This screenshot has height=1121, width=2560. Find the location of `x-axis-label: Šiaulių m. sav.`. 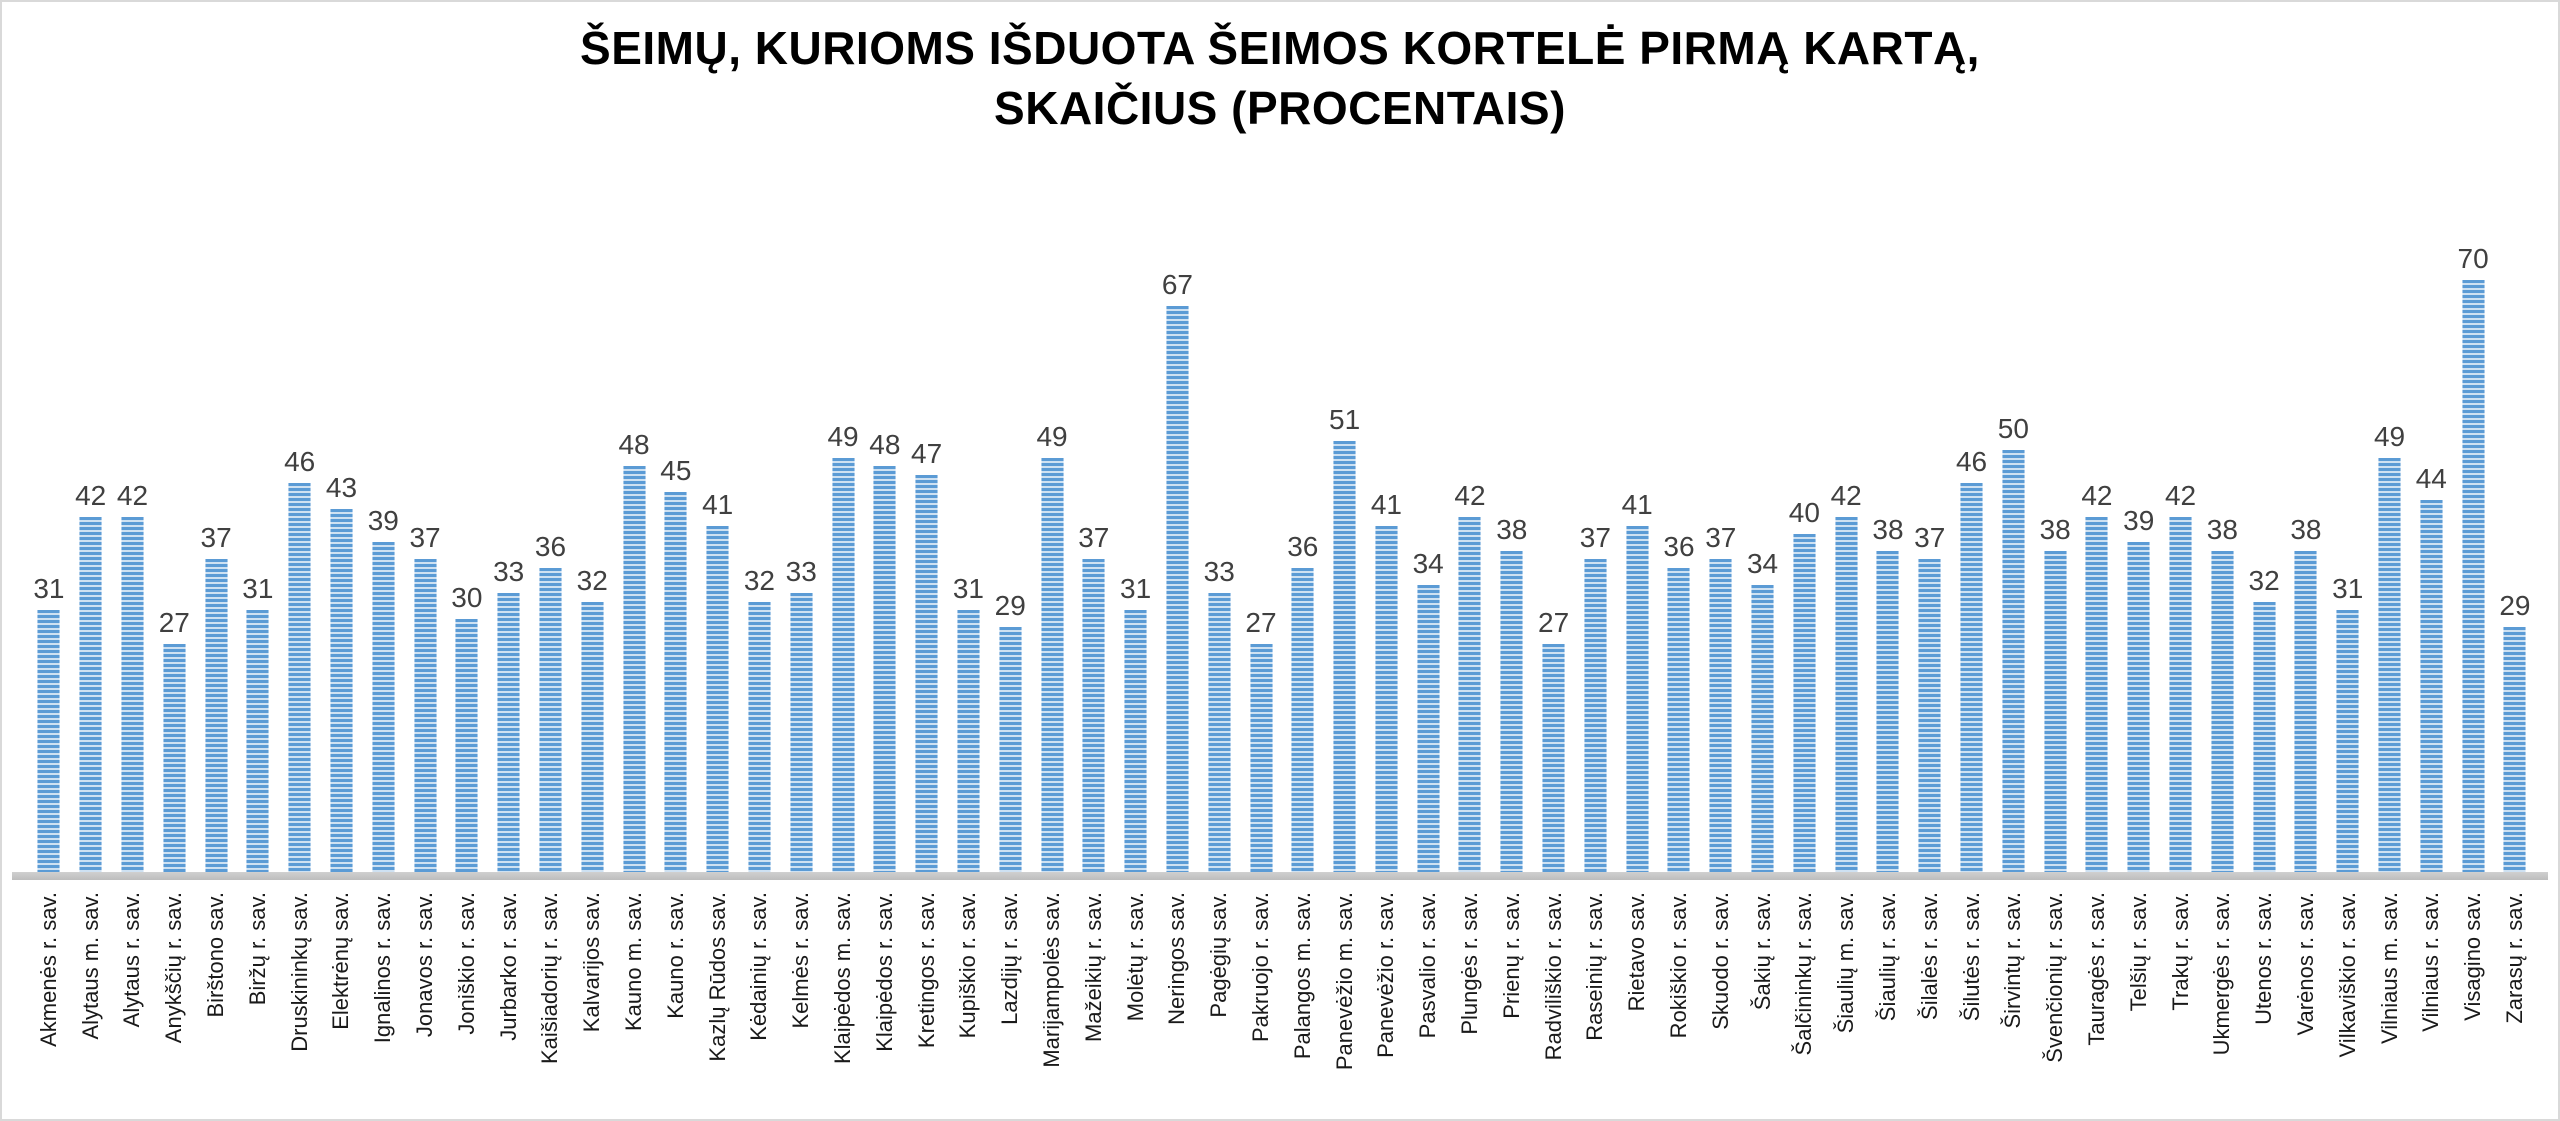

x-axis-label: Šiaulių m. sav. is located at coordinates (1846, 963).